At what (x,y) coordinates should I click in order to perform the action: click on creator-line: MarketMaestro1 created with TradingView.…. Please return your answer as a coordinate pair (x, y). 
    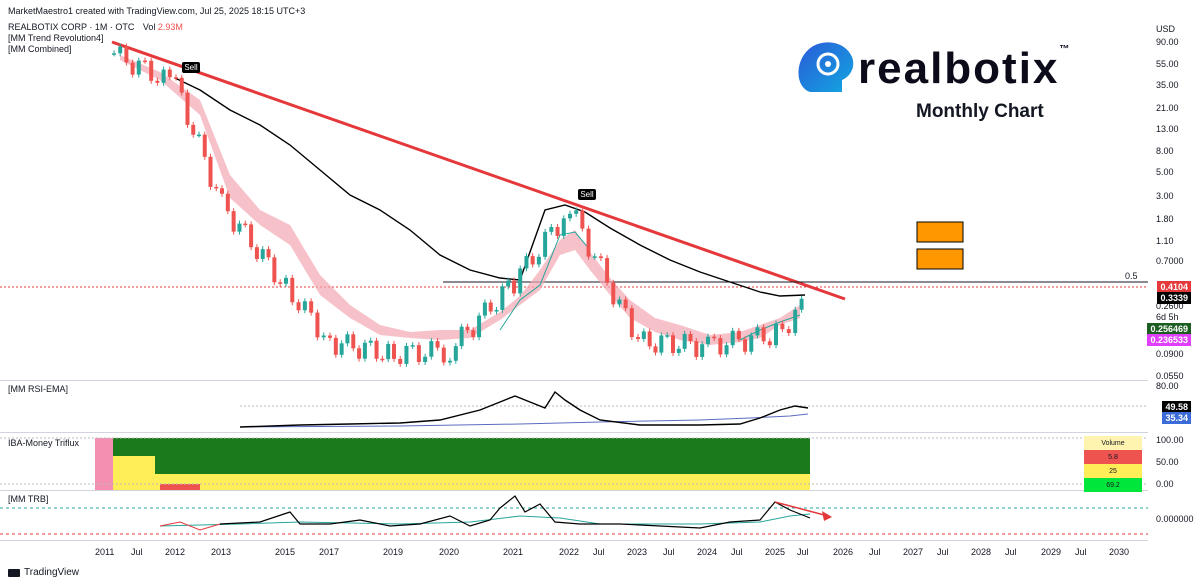
    Looking at the image, I should click on (157, 11).